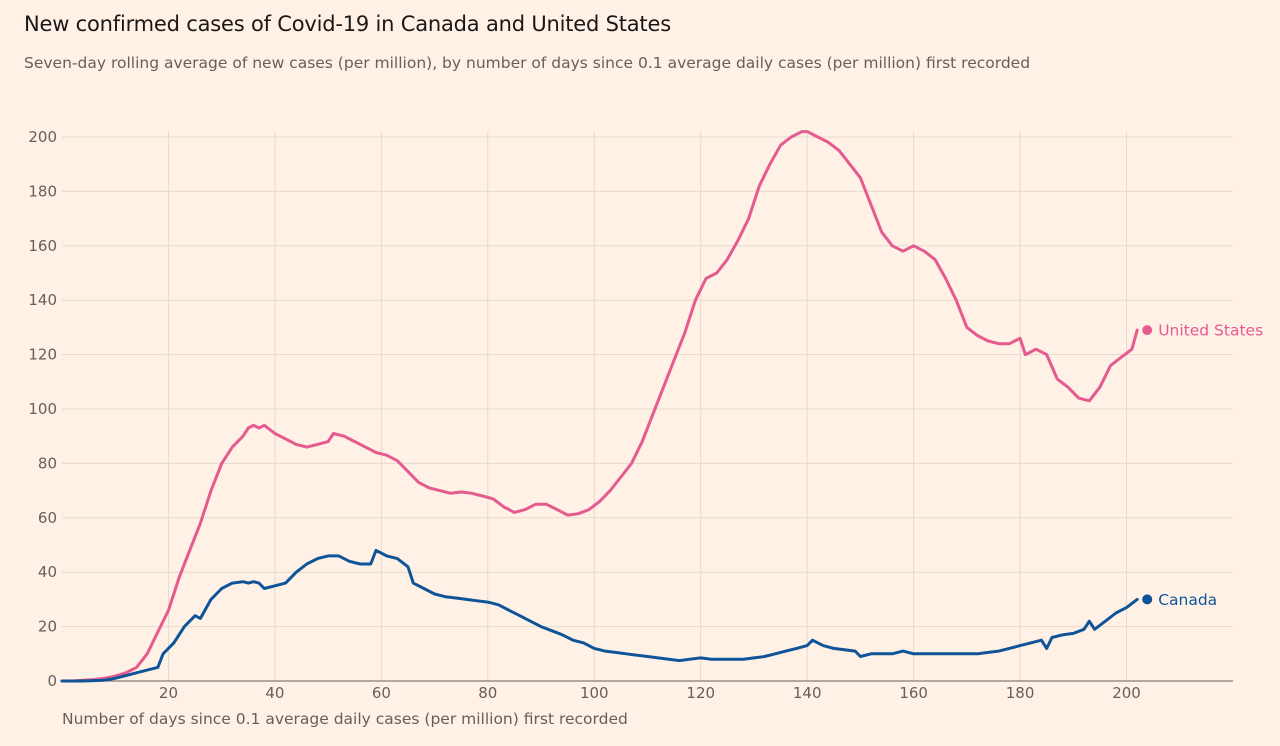 The height and width of the screenshot is (746, 1280). What do you see at coordinates (42, 355) in the screenshot?
I see `y-tick-label: 120` at bounding box center [42, 355].